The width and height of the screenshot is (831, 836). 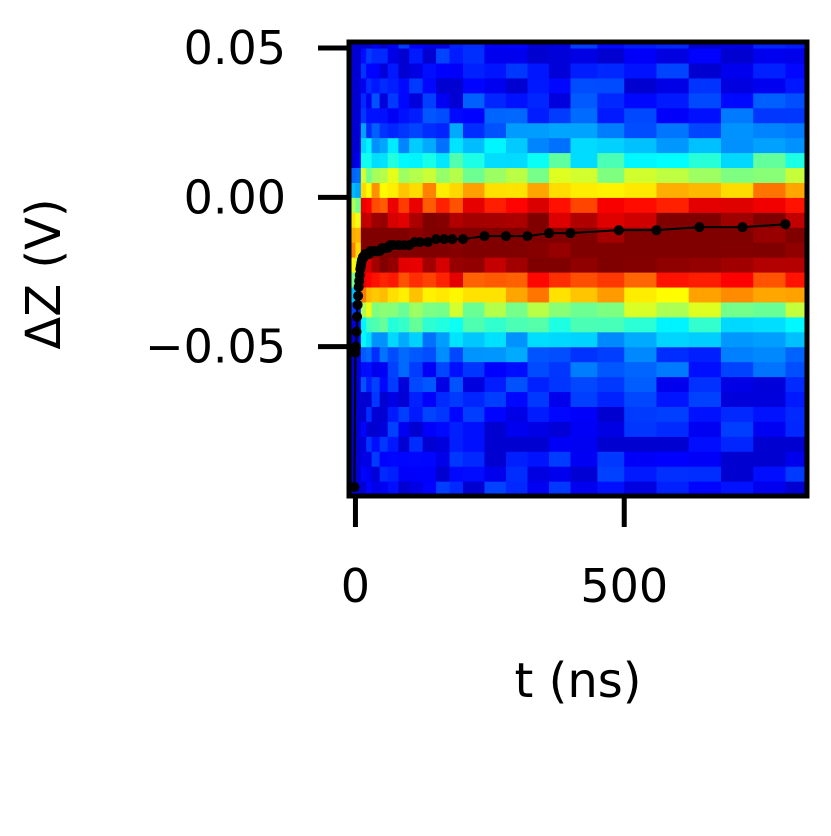 What do you see at coordinates (354, 487) in the screenshot?
I see `data-point` at bounding box center [354, 487].